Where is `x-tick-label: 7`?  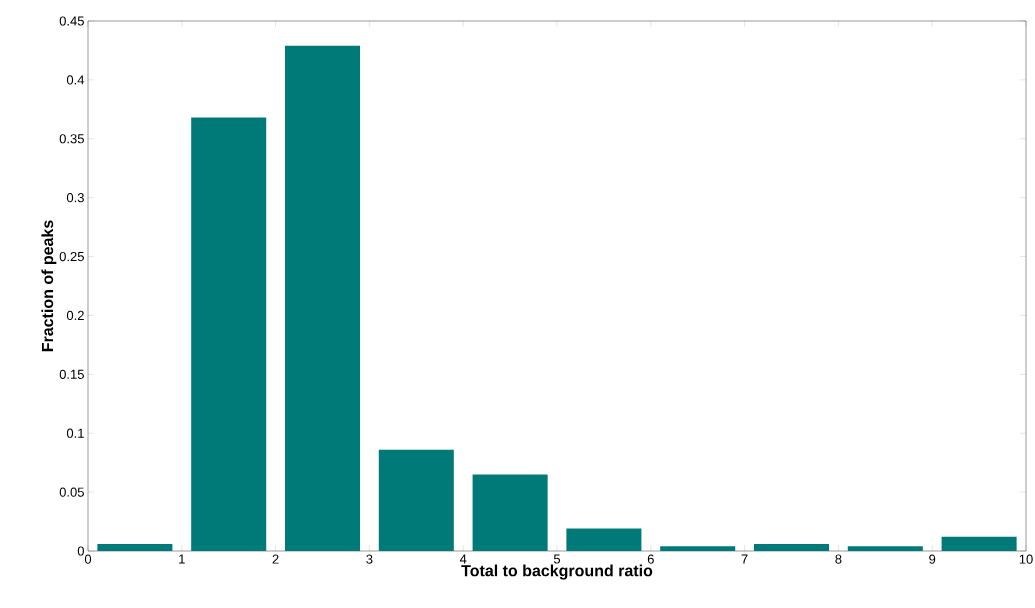 x-tick-label: 7 is located at coordinates (744, 559).